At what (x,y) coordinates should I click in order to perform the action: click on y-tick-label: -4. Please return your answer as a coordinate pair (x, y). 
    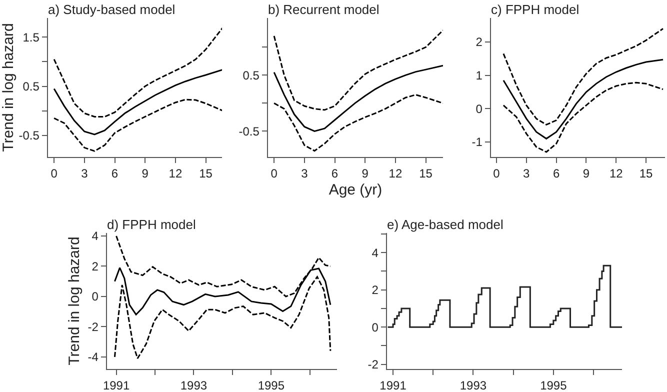
    Looking at the image, I should click on (93, 357).